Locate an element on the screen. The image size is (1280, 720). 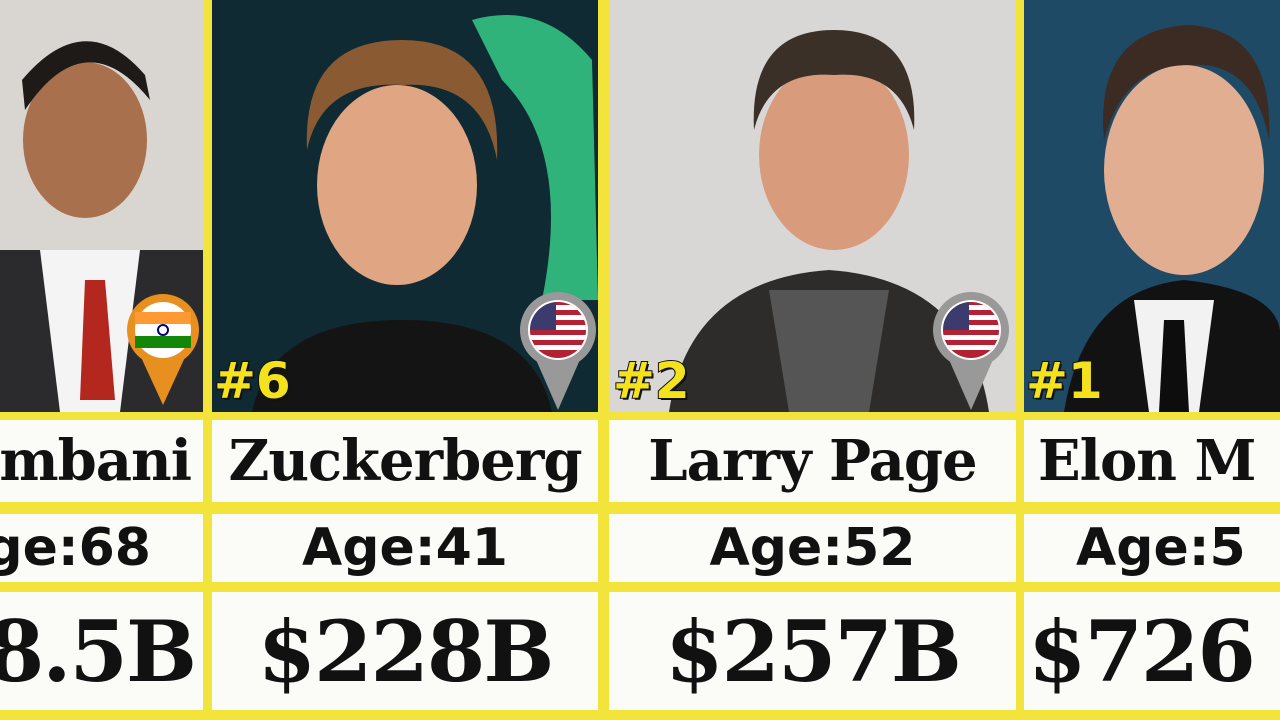
rank: #6 is located at coordinates (252, 381).